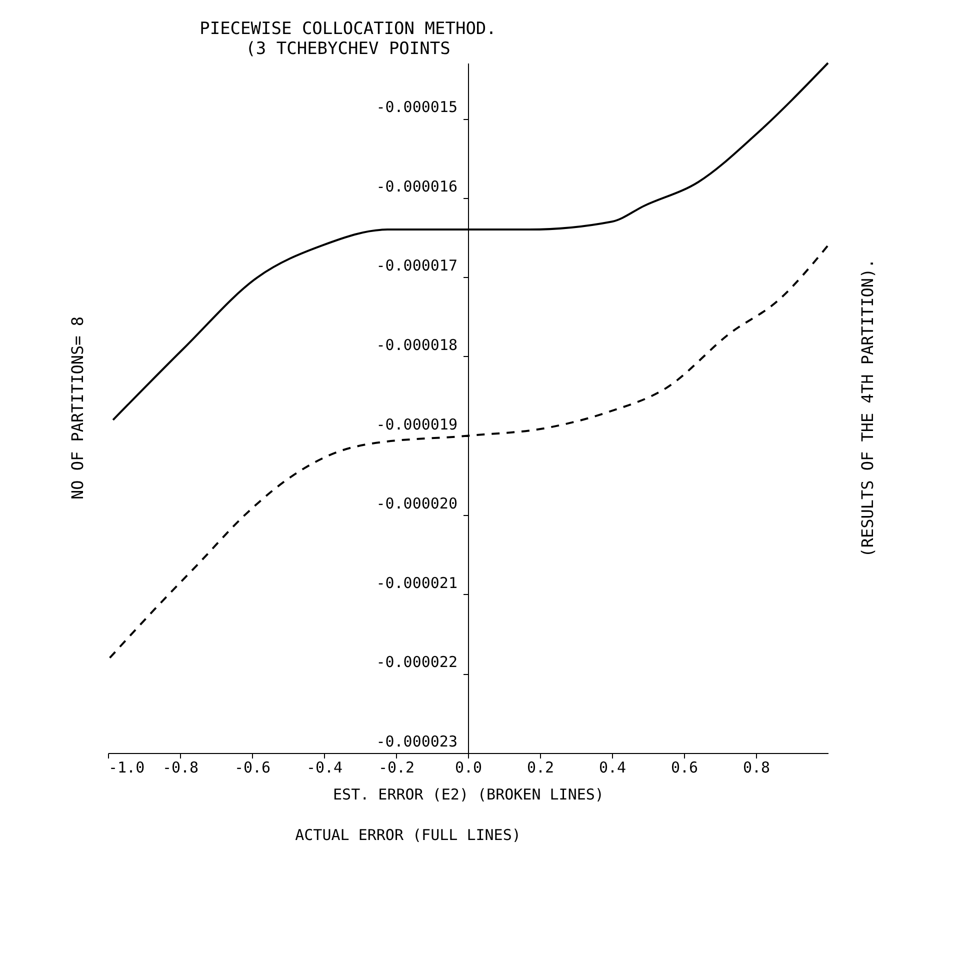 The image size is (962, 960). Describe the element at coordinates (417, 424) in the screenshot. I see `y-tick-label: -0.000019` at that location.